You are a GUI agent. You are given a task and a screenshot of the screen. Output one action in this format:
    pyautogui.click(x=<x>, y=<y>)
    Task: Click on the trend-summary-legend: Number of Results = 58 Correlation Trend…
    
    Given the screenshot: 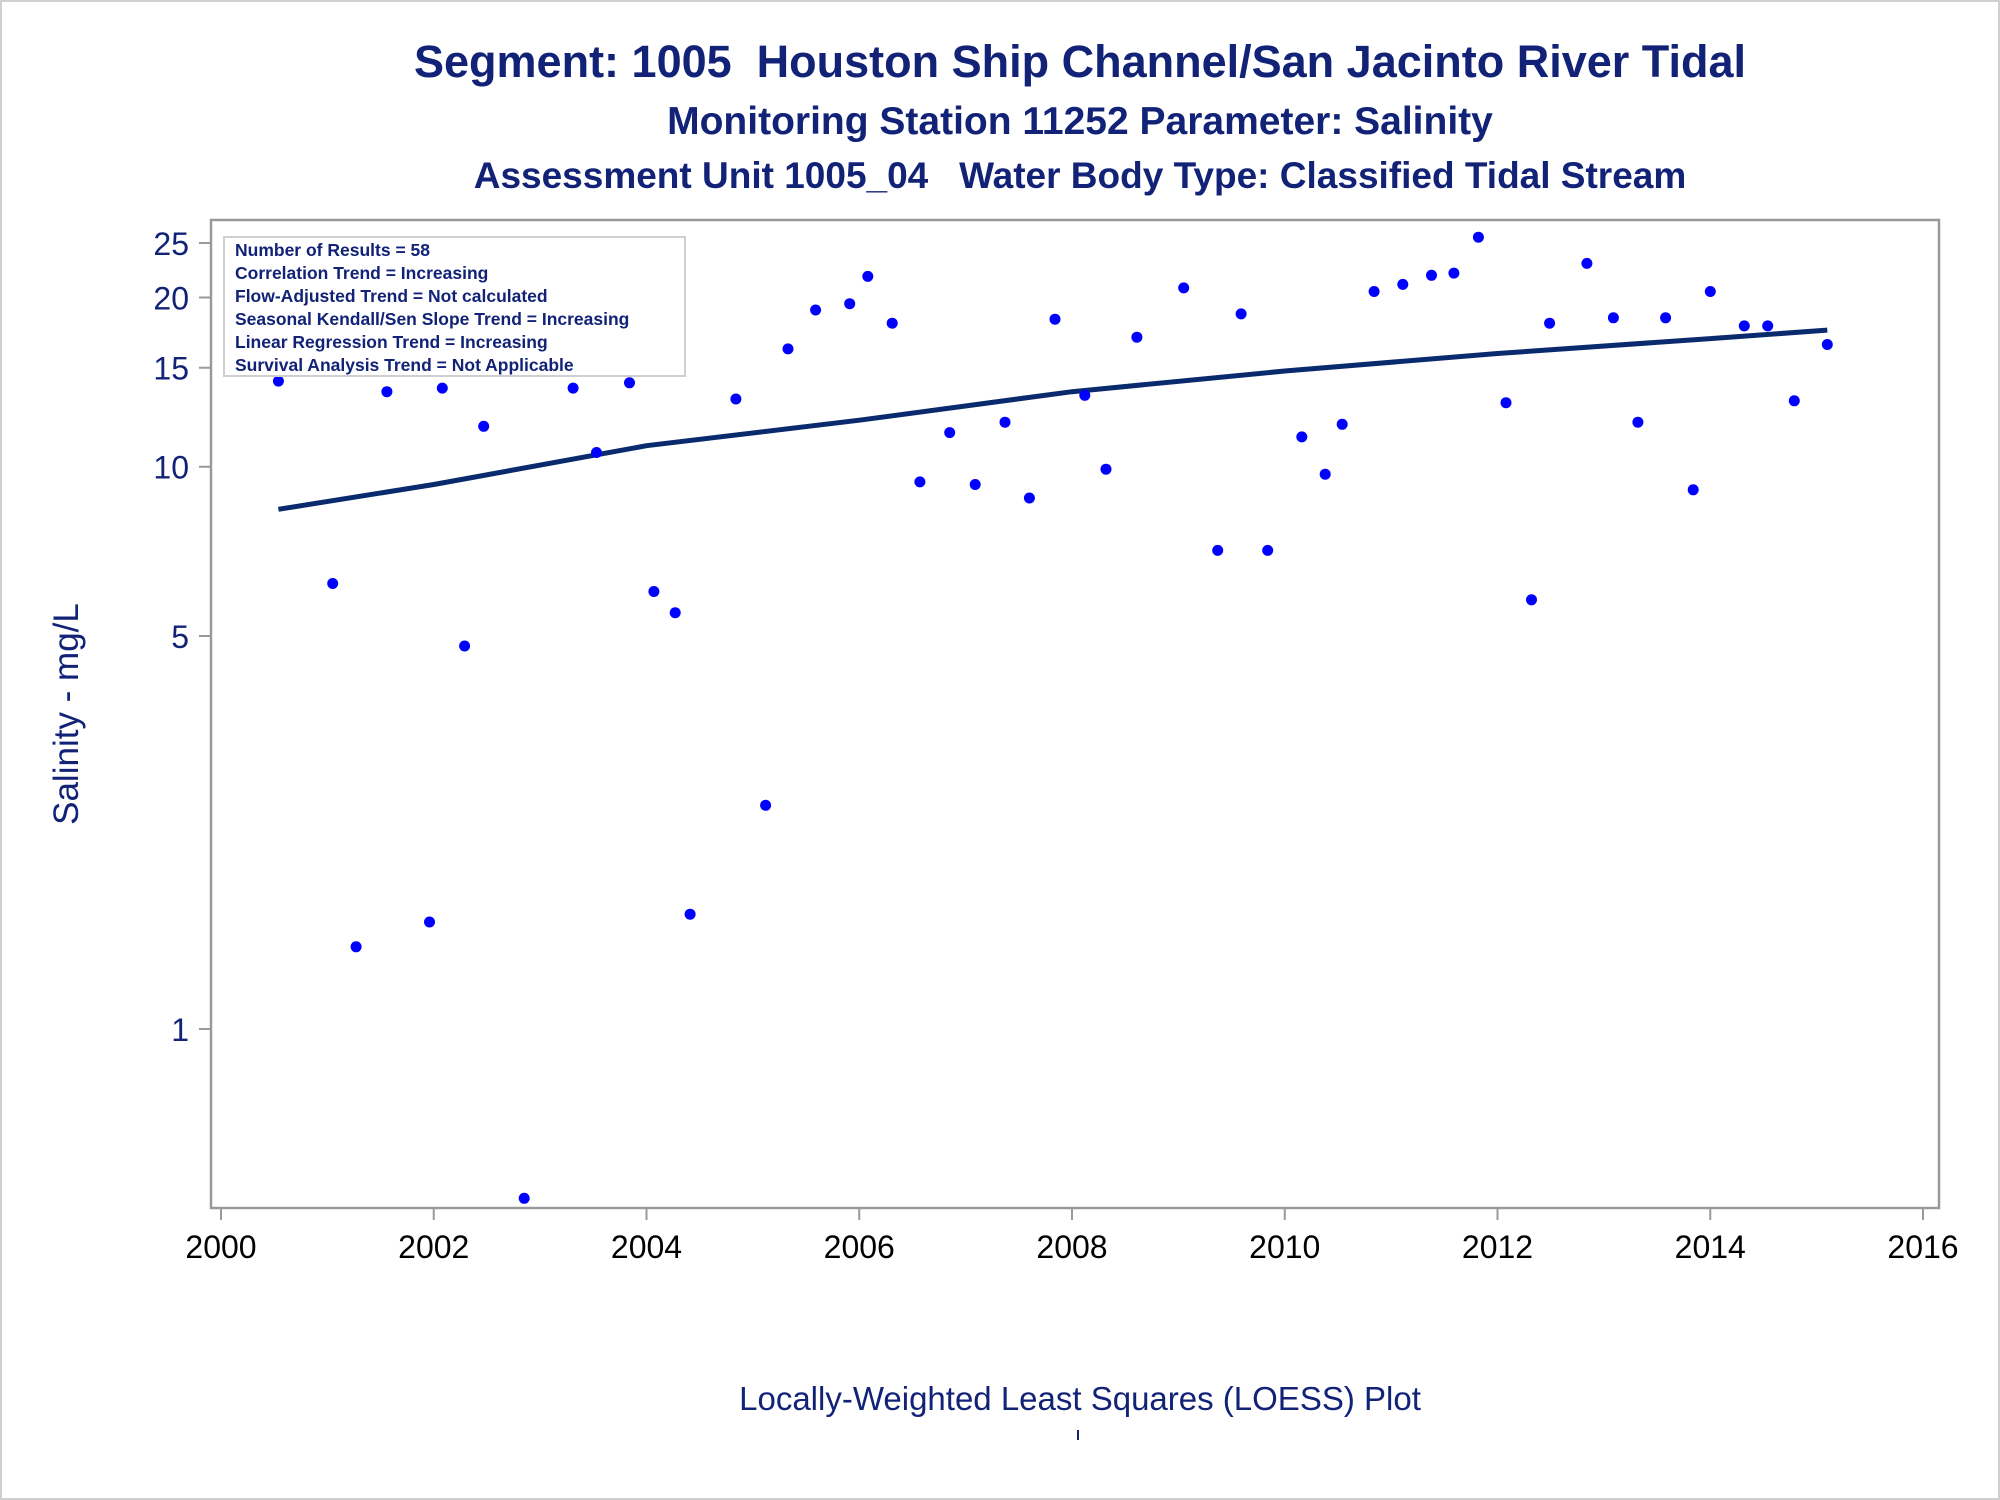 What is the action you would take?
    pyautogui.click(x=454, y=306)
    